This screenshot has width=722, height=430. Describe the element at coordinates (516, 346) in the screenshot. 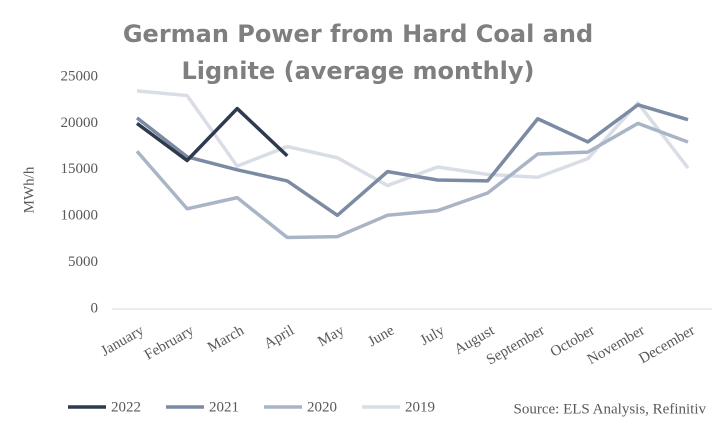

I see `x-tick-label: September` at that location.